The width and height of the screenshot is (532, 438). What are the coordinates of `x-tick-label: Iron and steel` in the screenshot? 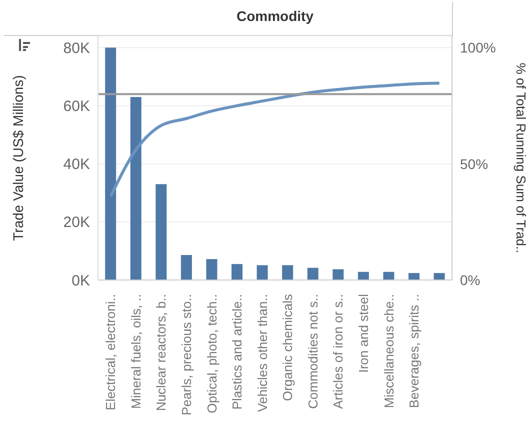 It's located at (363, 333).